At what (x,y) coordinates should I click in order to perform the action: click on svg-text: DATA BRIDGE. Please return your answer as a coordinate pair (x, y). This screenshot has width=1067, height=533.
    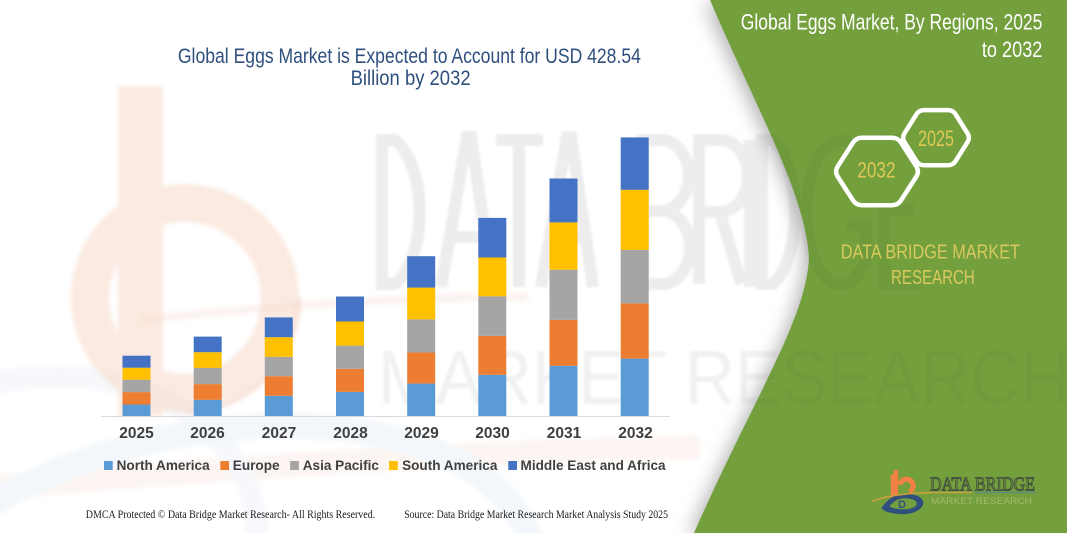
    Looking at the image, I should click on (982, 484).